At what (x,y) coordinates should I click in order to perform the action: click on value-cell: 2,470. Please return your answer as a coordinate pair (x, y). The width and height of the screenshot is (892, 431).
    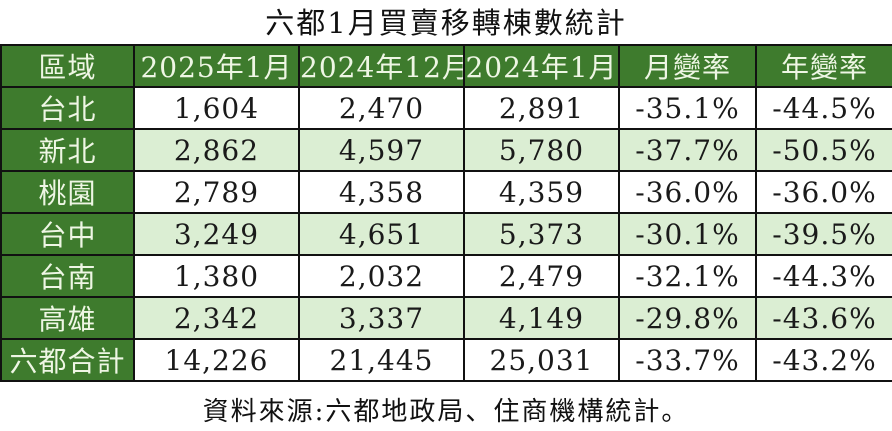
    Looking at the image, I should click on (381, 108).